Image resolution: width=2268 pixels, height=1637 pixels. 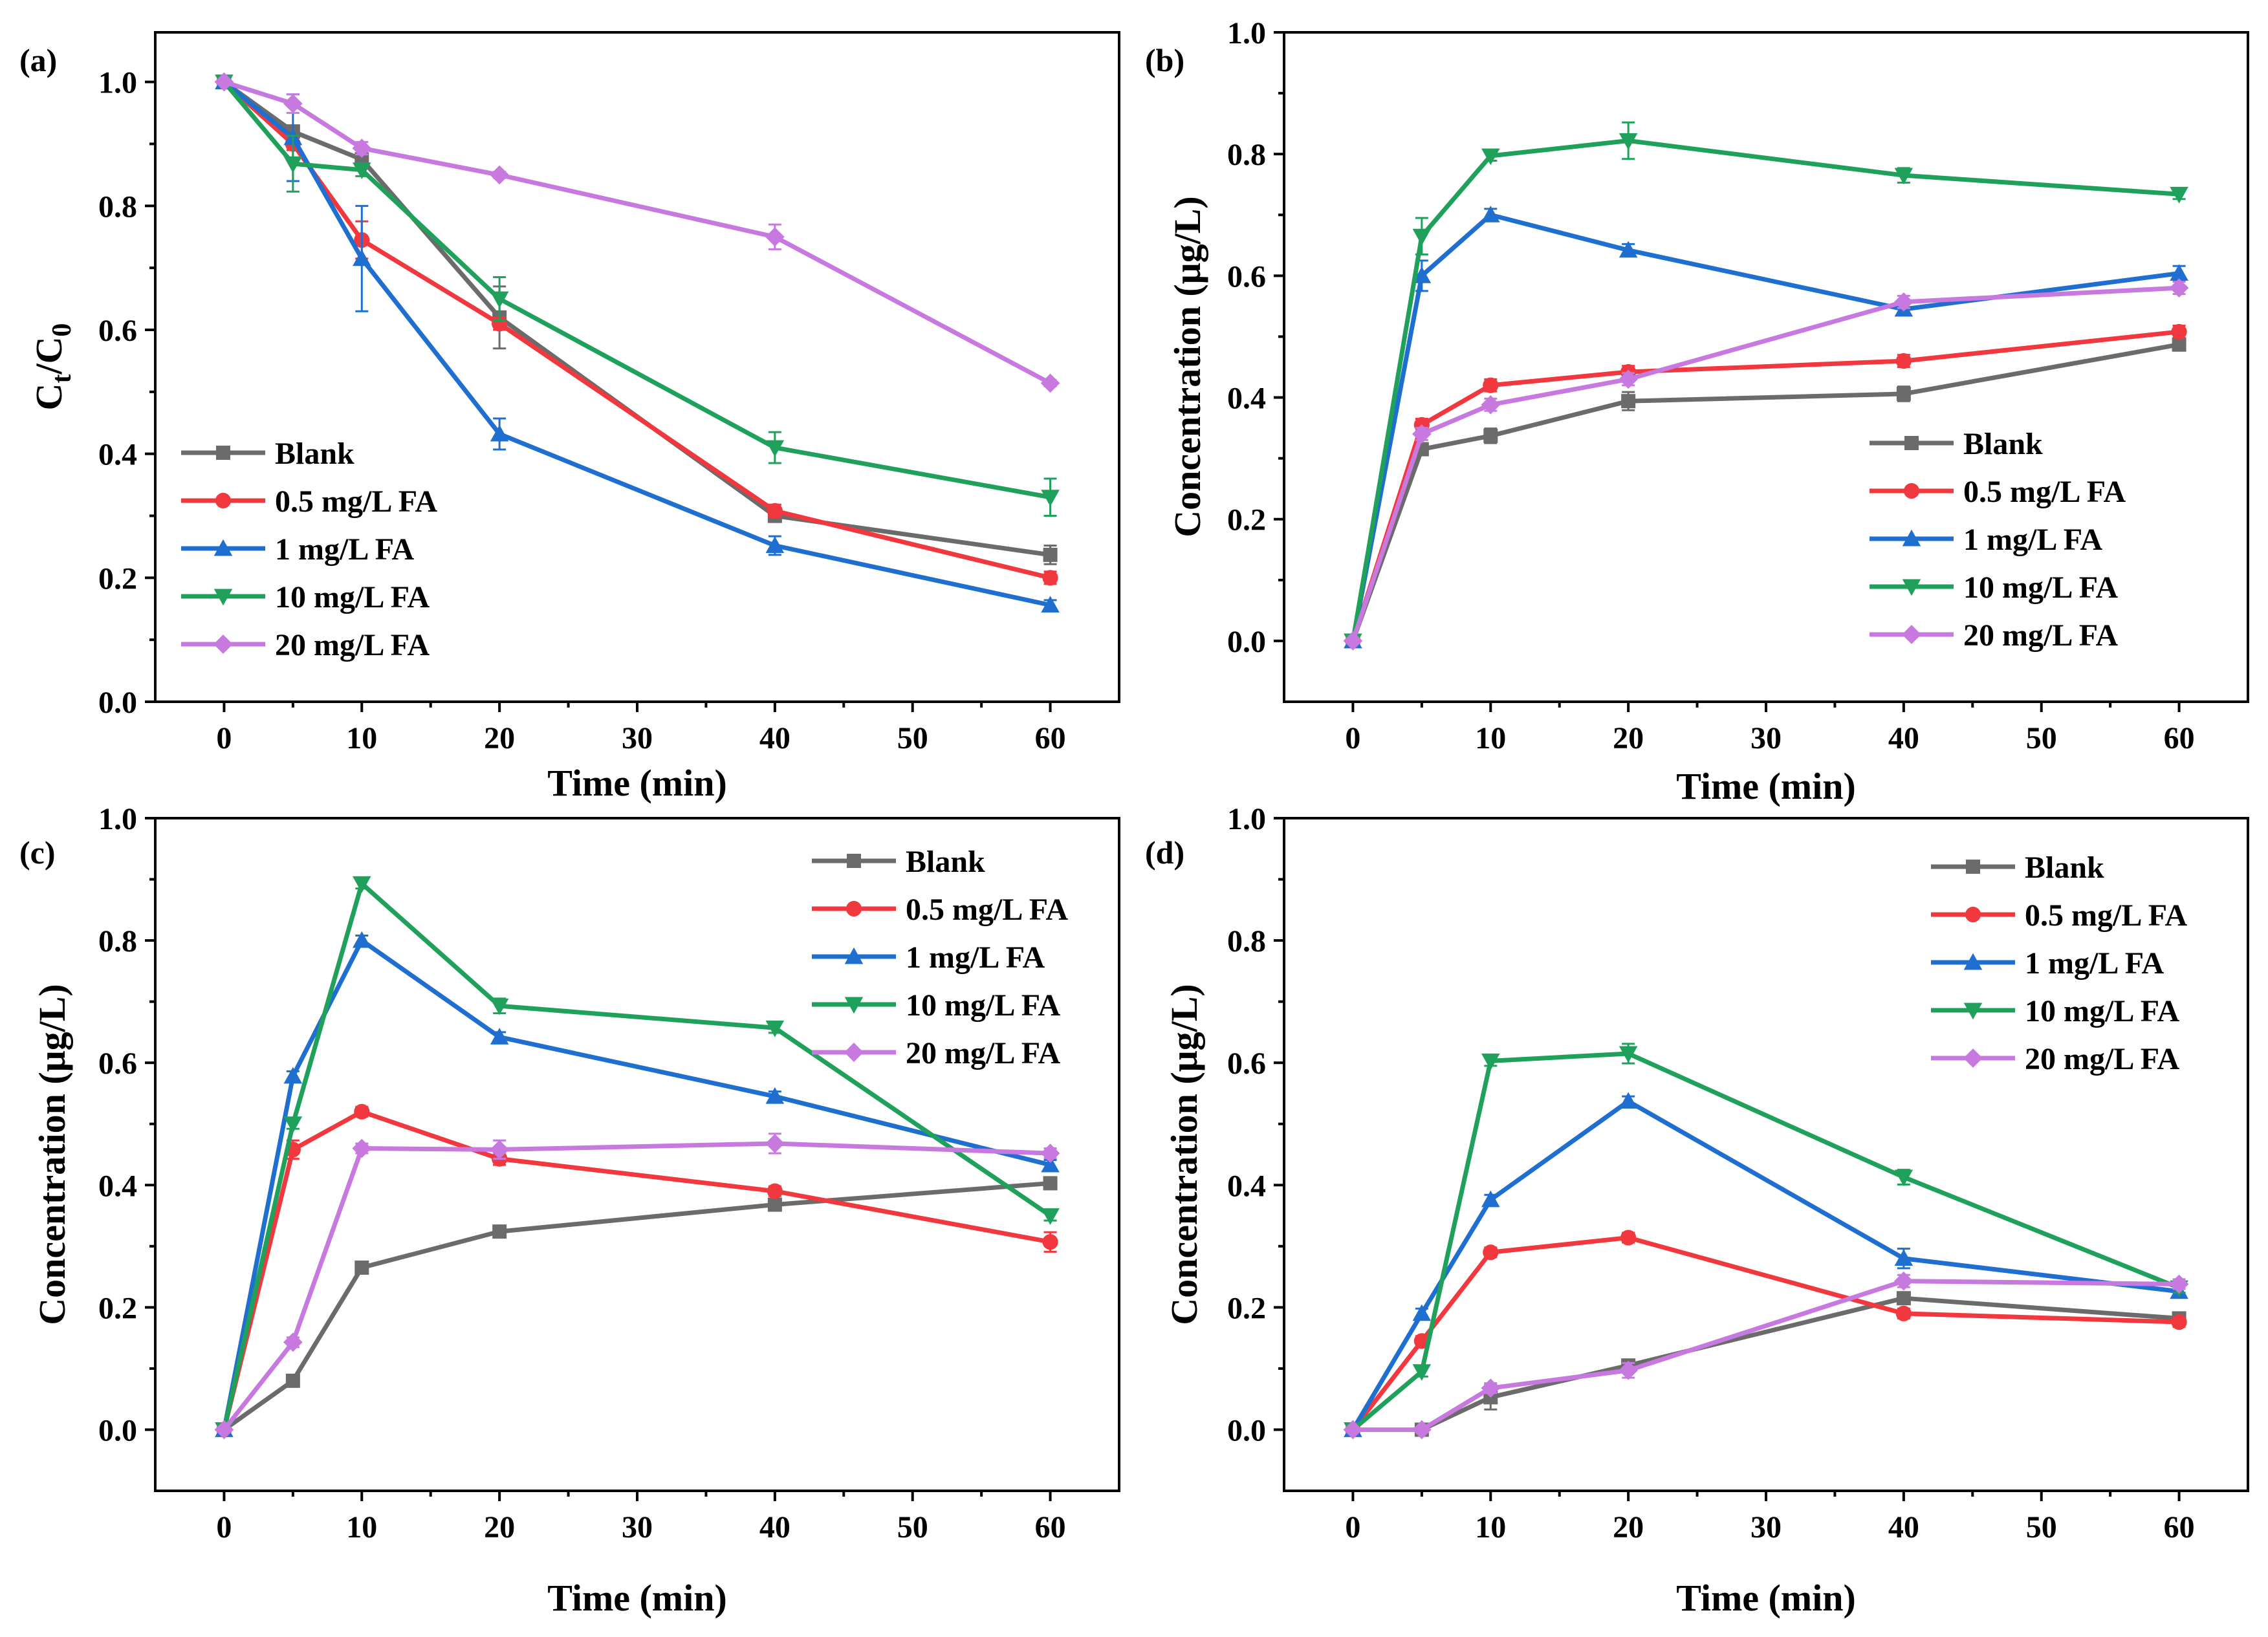 I want to click on series-0-5-mg-l-fa, so click(x=637, y=1270).